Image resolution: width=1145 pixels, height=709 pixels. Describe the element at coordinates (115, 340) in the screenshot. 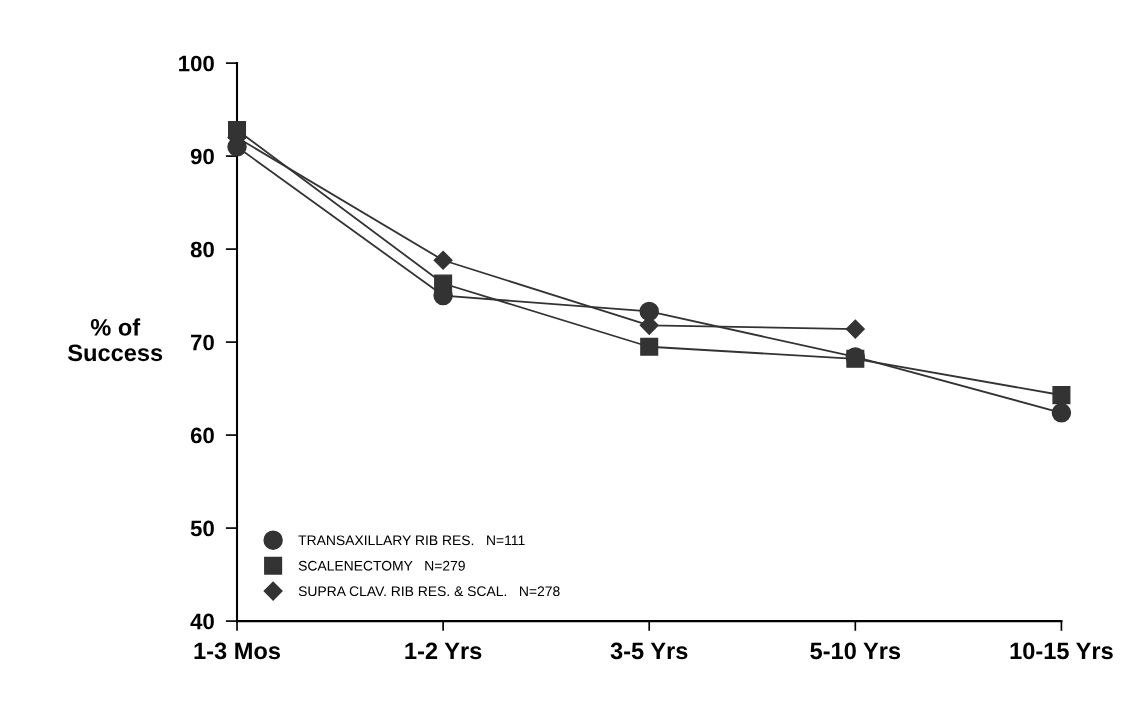

I see `y-axis-title: % of Success` at that location.